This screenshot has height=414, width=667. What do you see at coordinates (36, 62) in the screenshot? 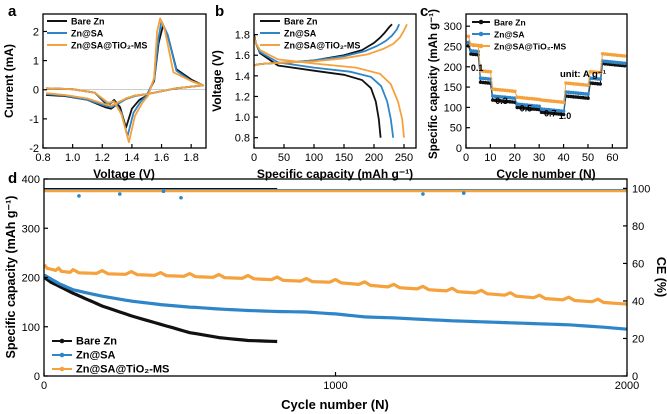
I see `a-ytick-label: 1` at bounding box center [36, 62].